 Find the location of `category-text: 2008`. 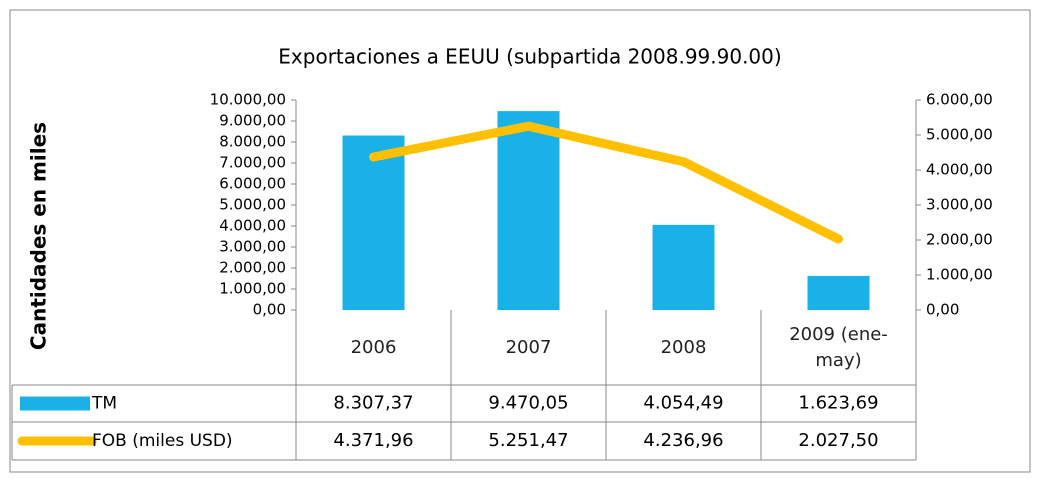

category-text: 2008 is located at coordinates (683, 347).